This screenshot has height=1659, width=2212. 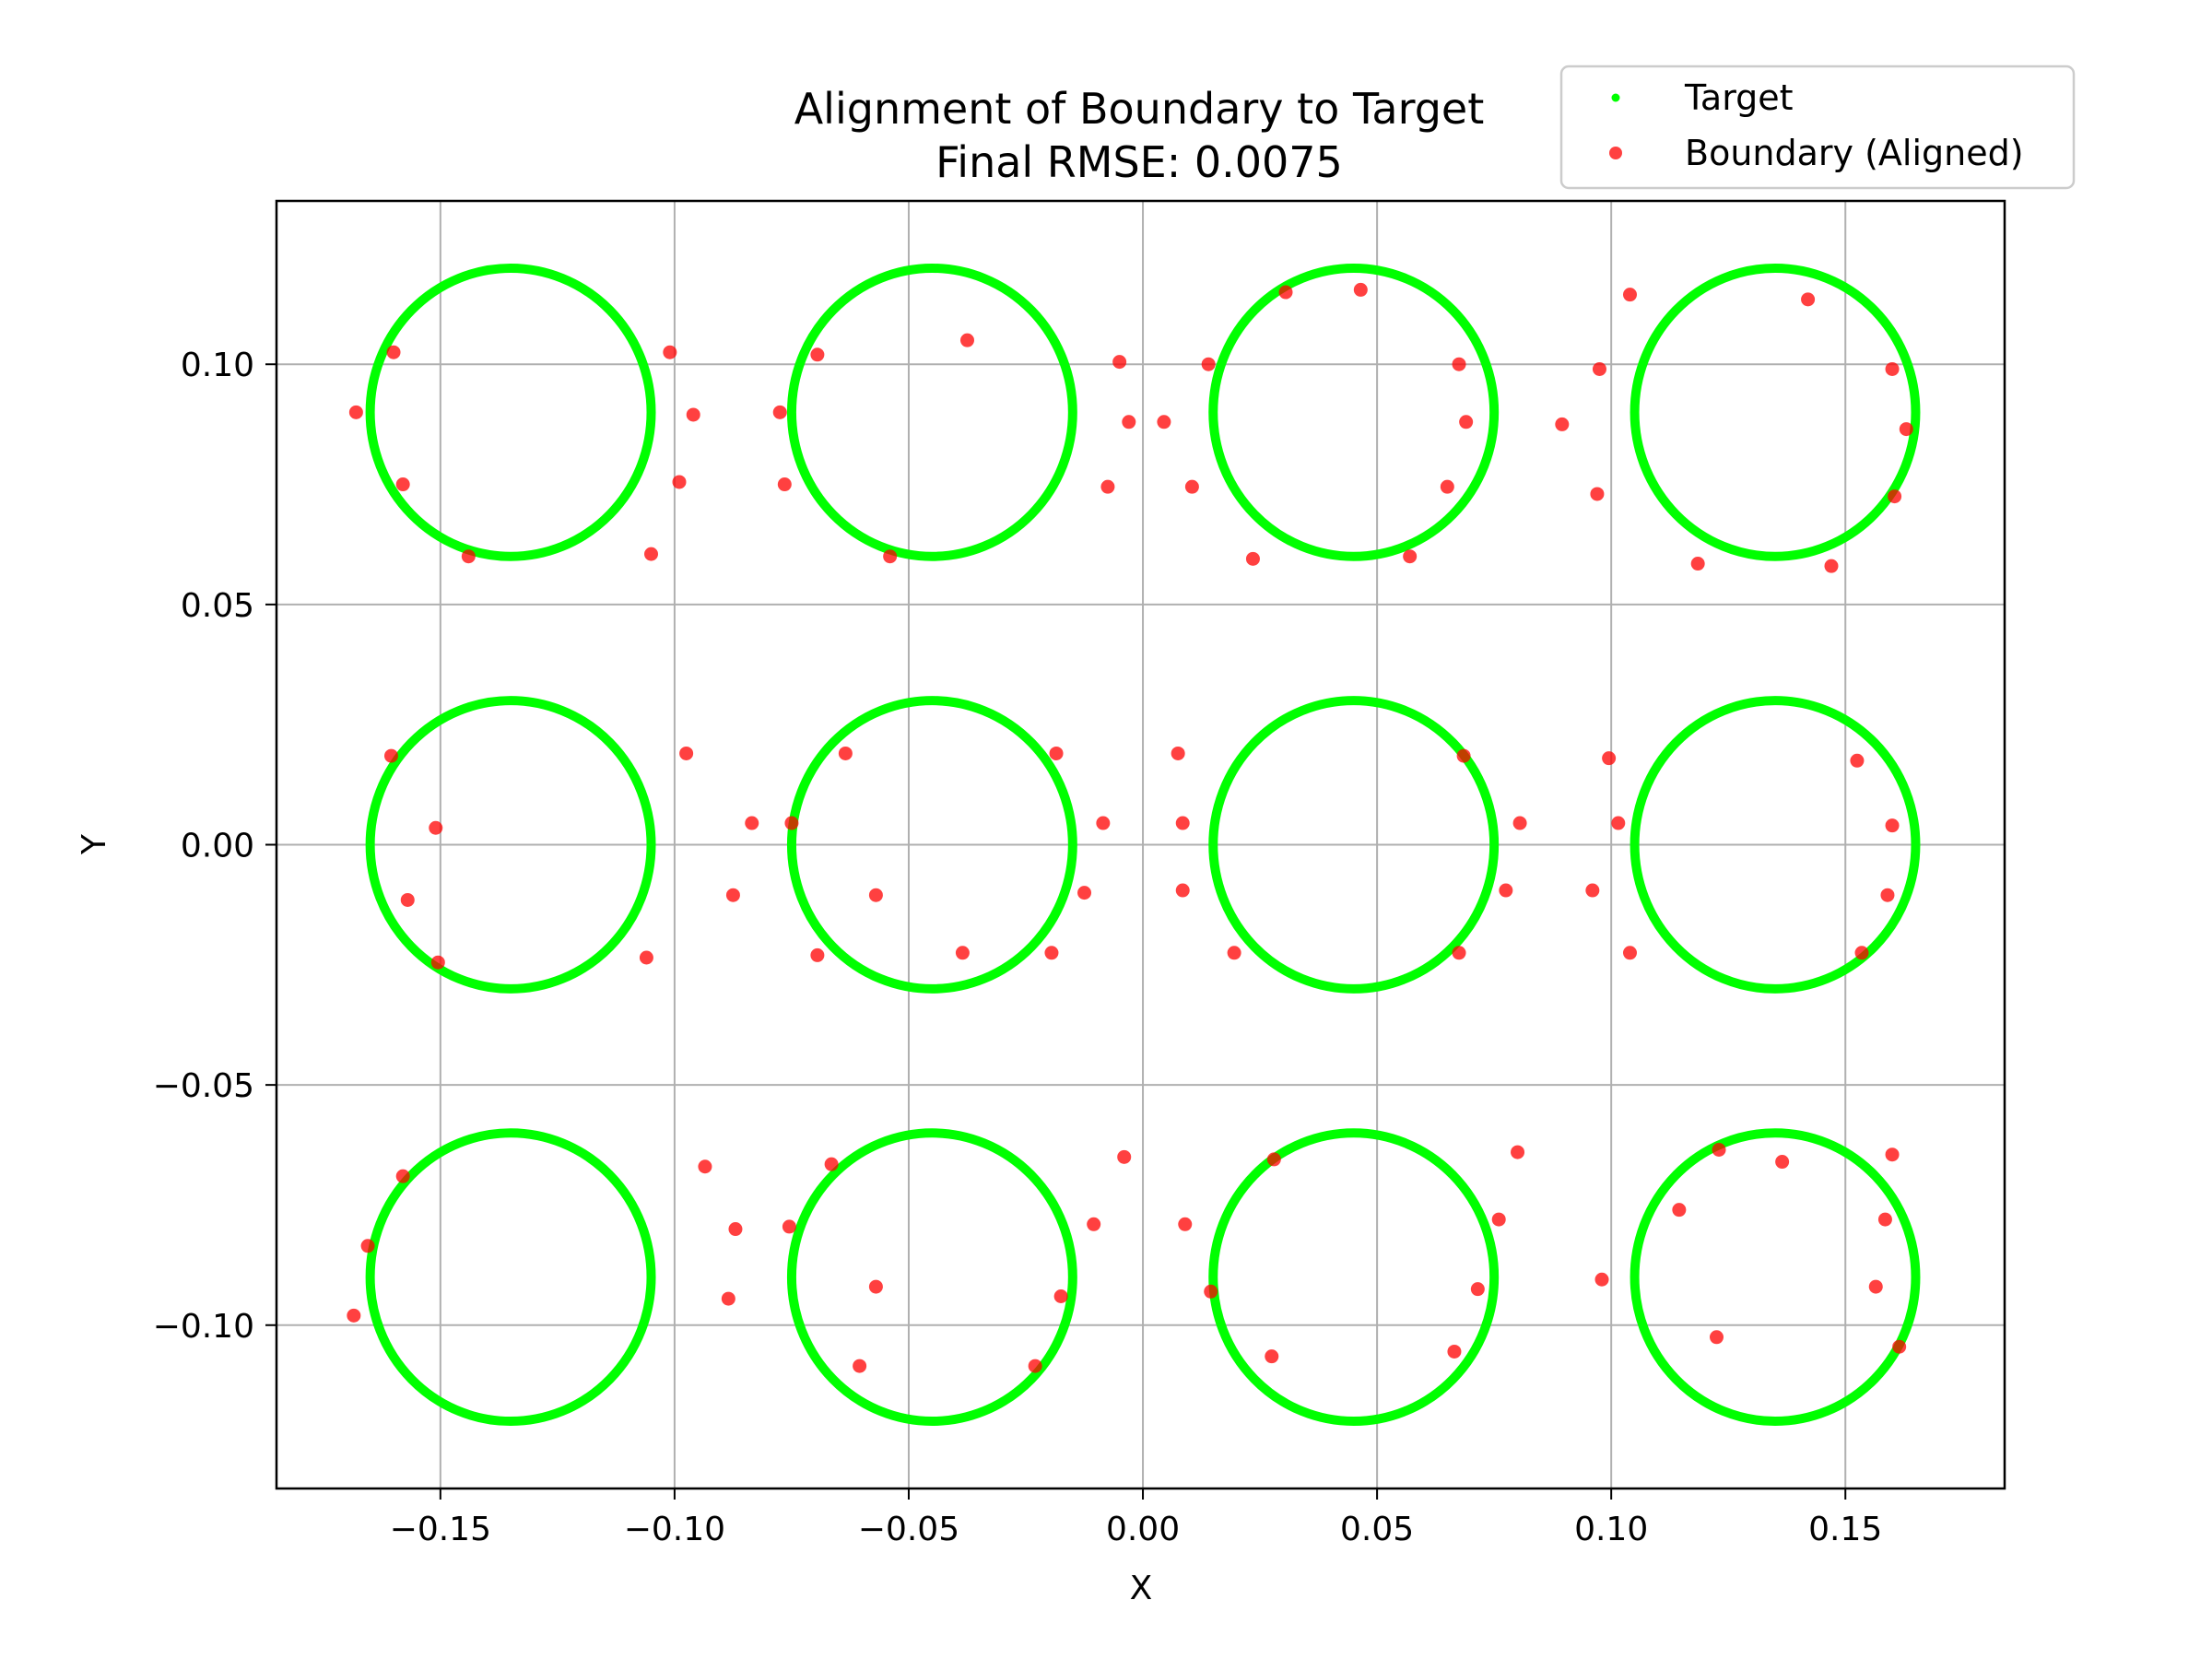 I want to click on y-tick-label: 0.05, so click(x=217, y=606).